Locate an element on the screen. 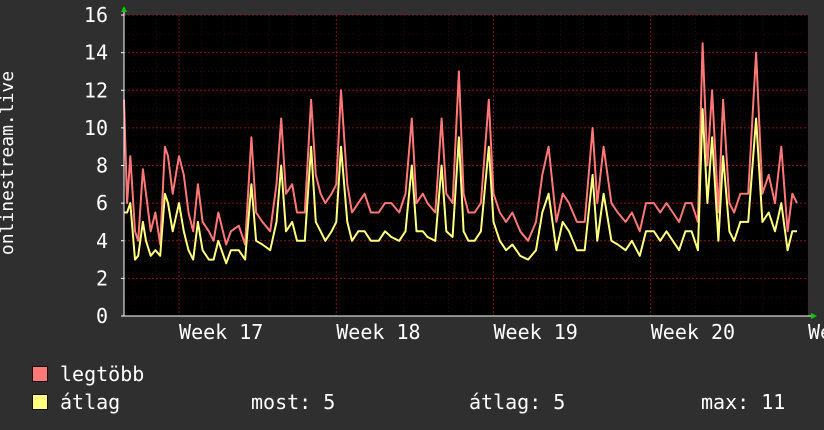 The height and width of the screenshot is (430, 824). legend-swatch-avg is located at coordinates (40, 401).